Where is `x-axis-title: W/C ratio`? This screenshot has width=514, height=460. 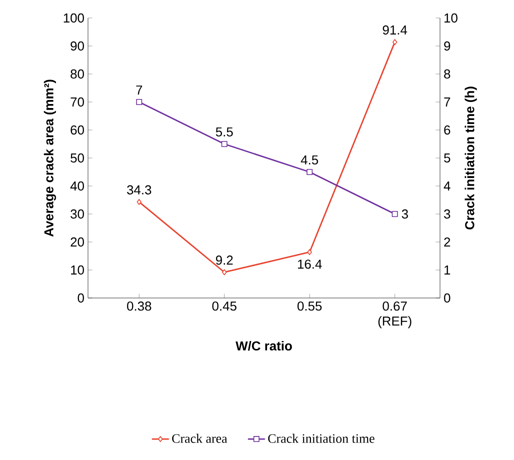
x-axis-title: W/C ratio is located at coordinates (264, 346).